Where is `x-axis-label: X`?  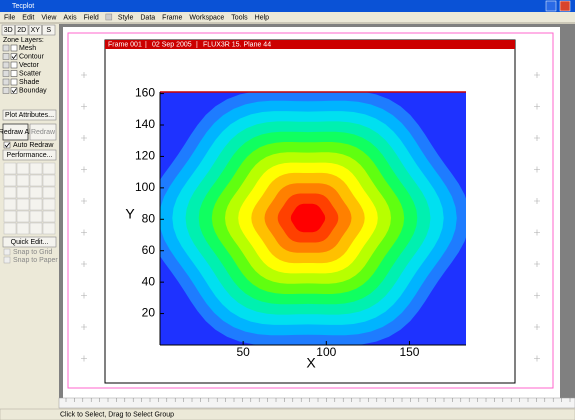
x-axis-label: X is located at coordinates (311, 363).